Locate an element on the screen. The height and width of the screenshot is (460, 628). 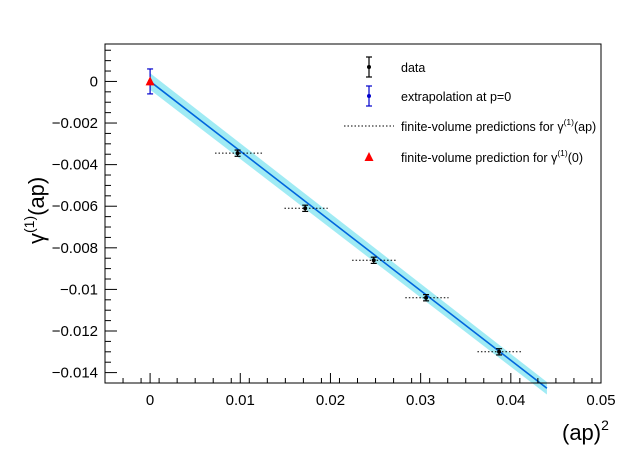
legend-label: extrapolation at p=0 is located at coordinates (456, 97).